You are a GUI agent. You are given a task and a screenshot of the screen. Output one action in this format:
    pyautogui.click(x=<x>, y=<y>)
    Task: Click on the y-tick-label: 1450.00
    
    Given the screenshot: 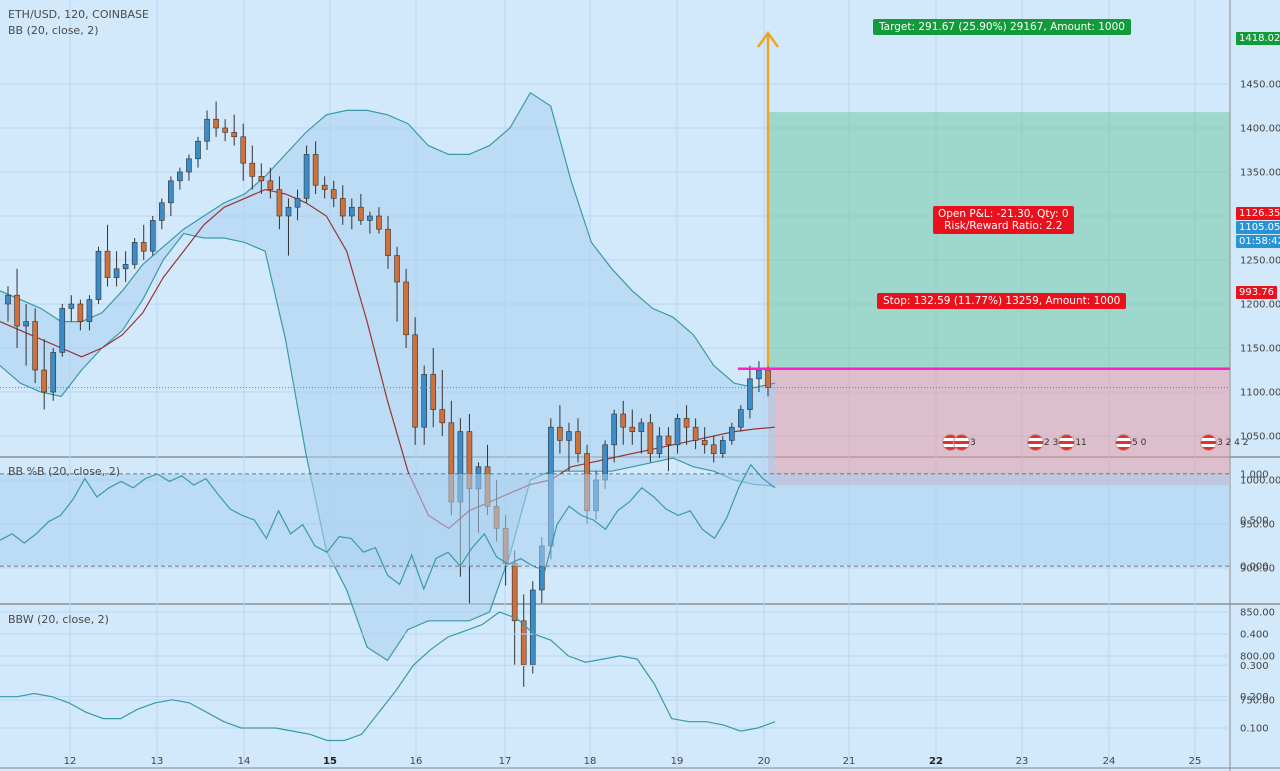 What is the action you would take?
    pyautogui.click(x=1260, y=85)
    